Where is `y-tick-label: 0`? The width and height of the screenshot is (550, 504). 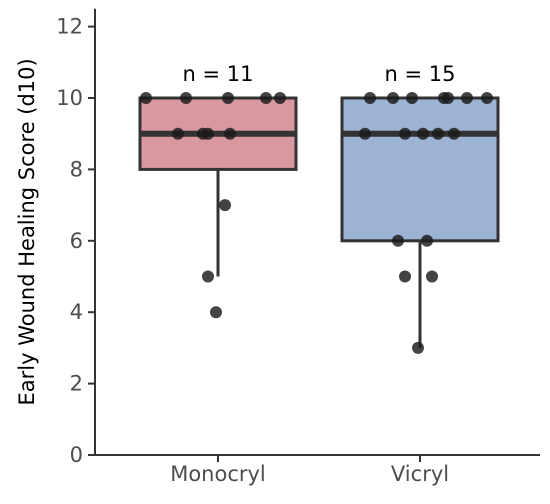
y-tick-label: 0 is located at coordinates (76, 455).